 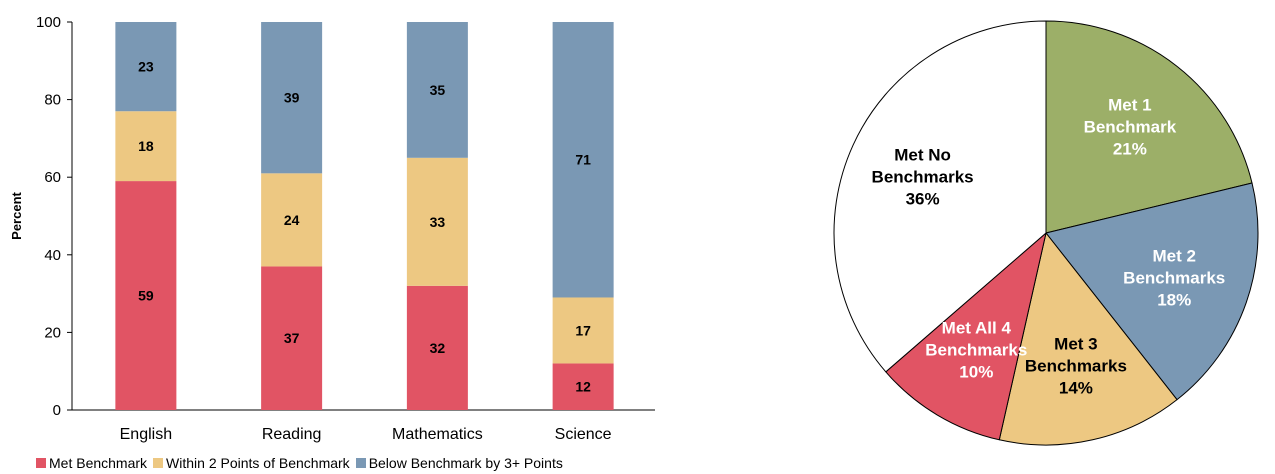 What do you see at coordinates (146, 434) in the screenshot?
I see `x-category-label: English` at bounding box center [146, 434].